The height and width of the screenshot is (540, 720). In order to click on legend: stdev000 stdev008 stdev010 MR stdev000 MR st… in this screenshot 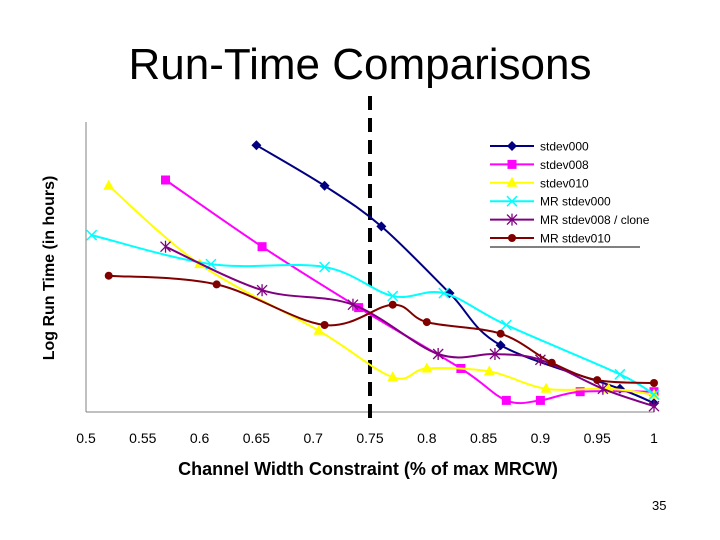, I will do `click(570, 194)`.